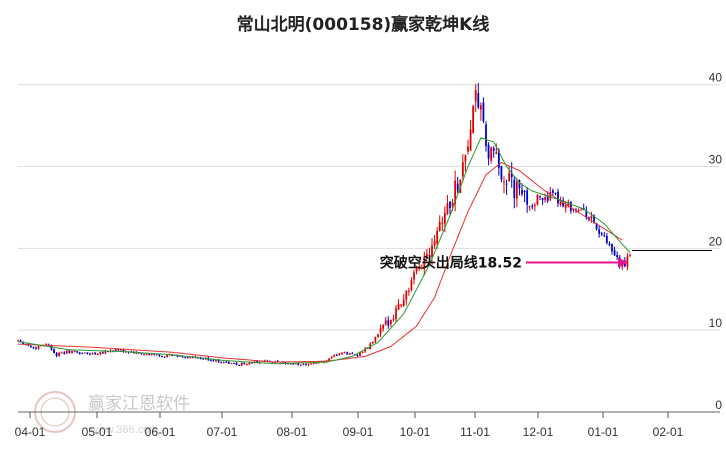 The height and width of the screenshot is (450, 726). I want to click on x-tick-label: 10-01, so click(415, 432).